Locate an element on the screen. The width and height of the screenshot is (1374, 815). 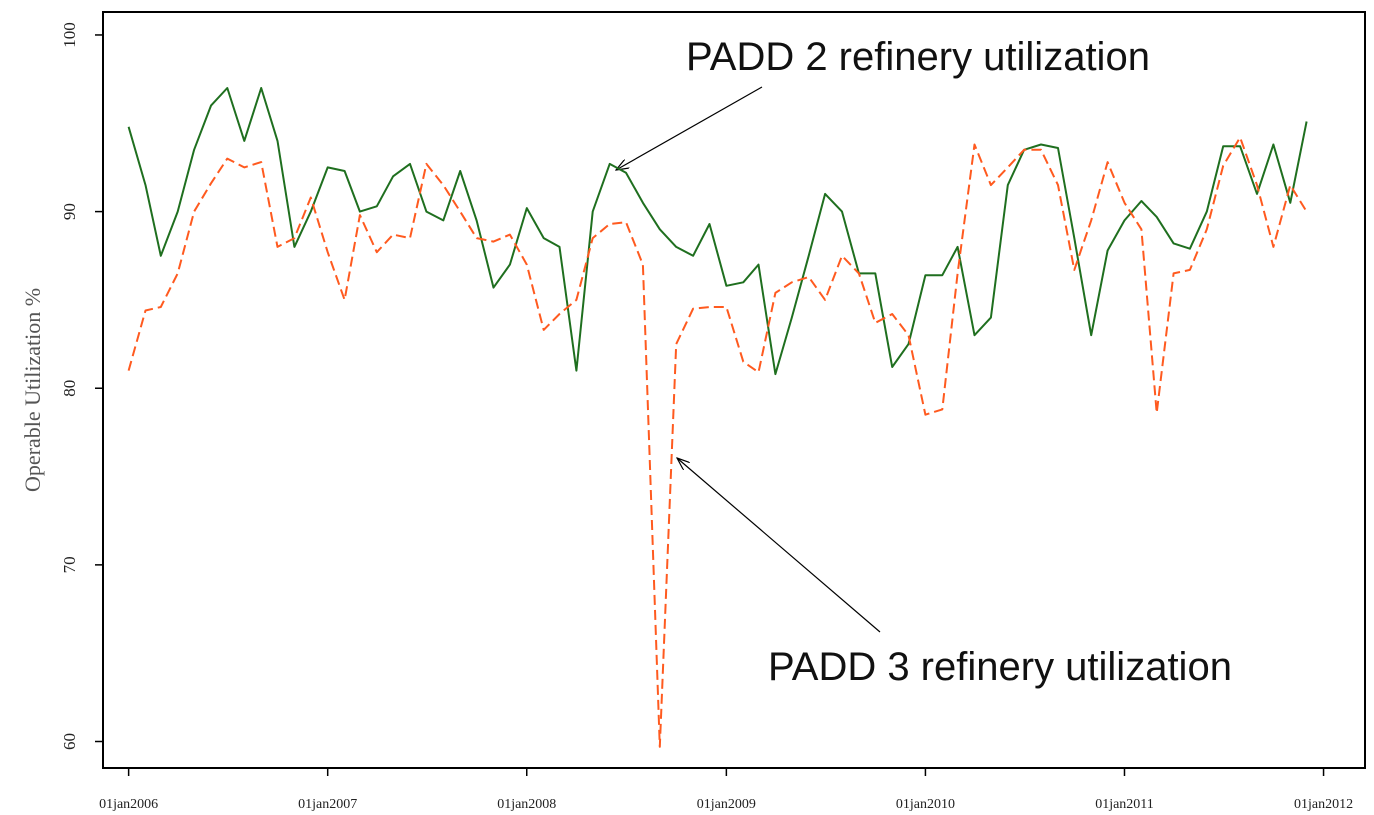
x-tick-label: 01jan2006 is located at coordinates (128, 804).